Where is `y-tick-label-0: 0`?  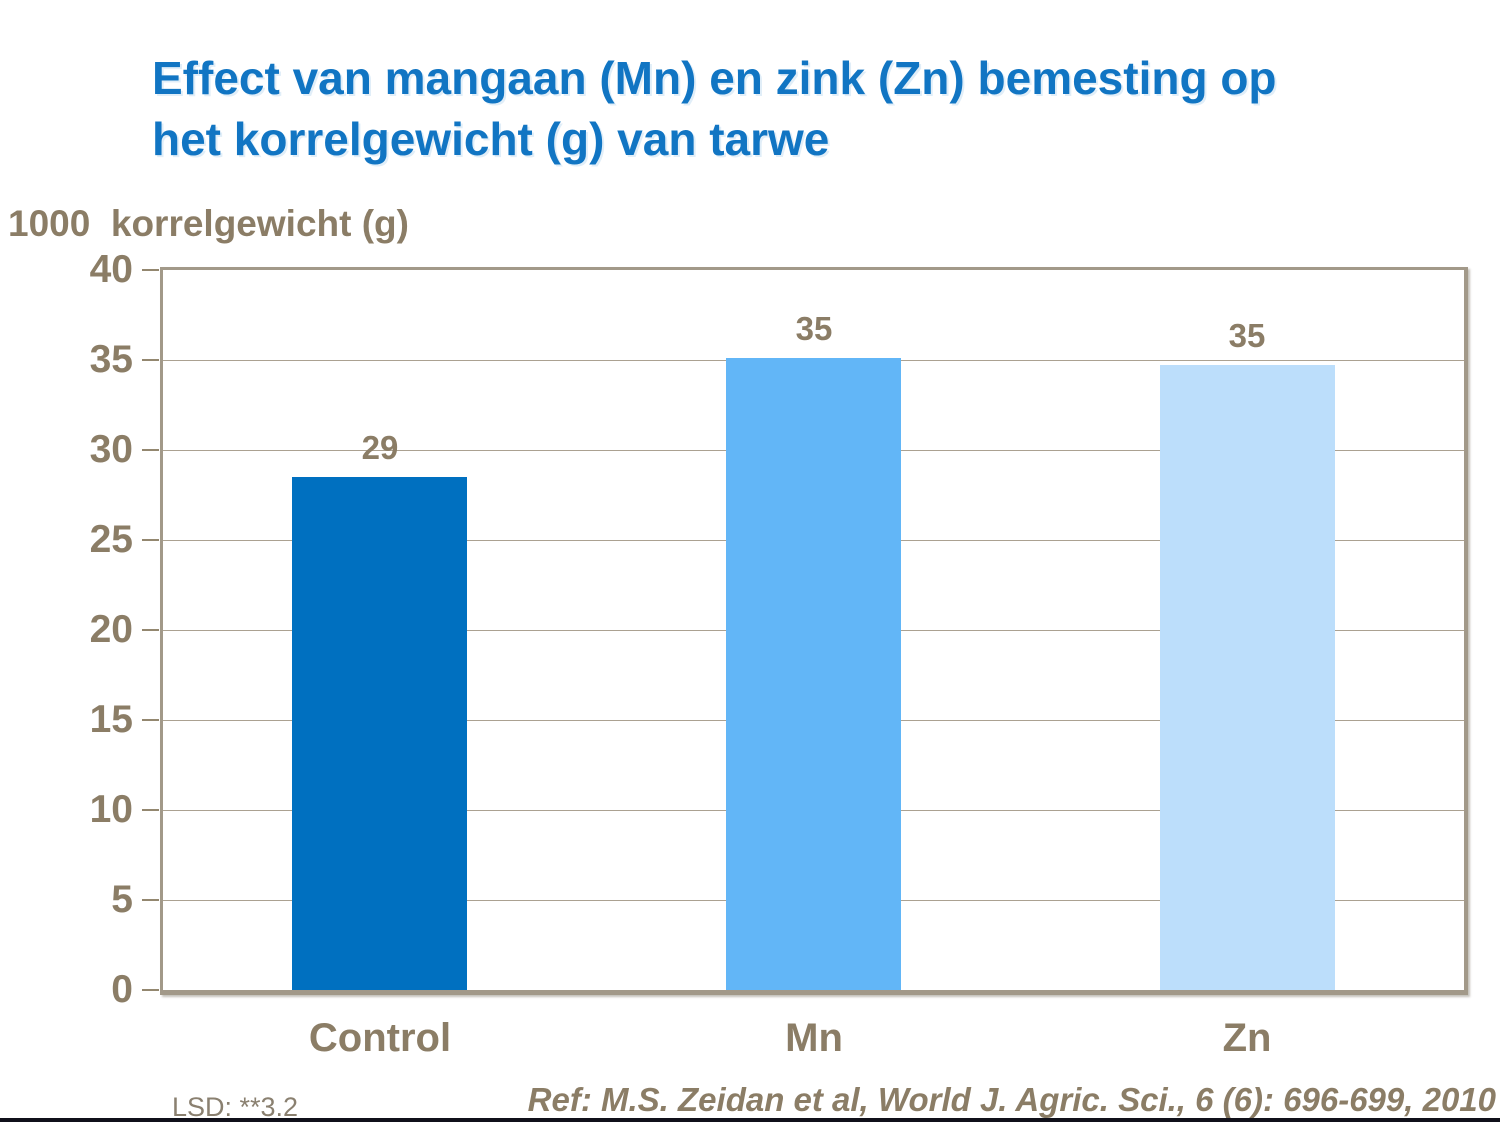
y-tick-label-0: 0 is located at coordinates (122, 989).